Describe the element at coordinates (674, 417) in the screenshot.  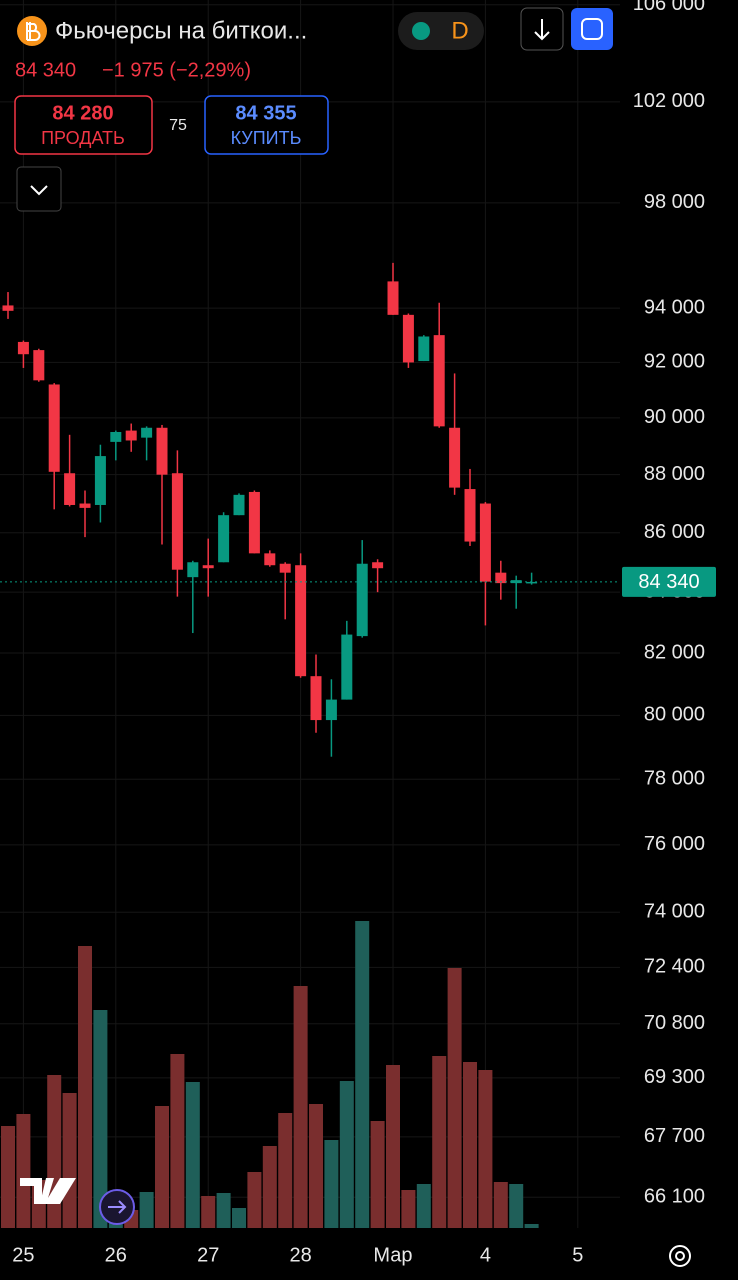
I see `y-tick-label: 90 000` at that location.